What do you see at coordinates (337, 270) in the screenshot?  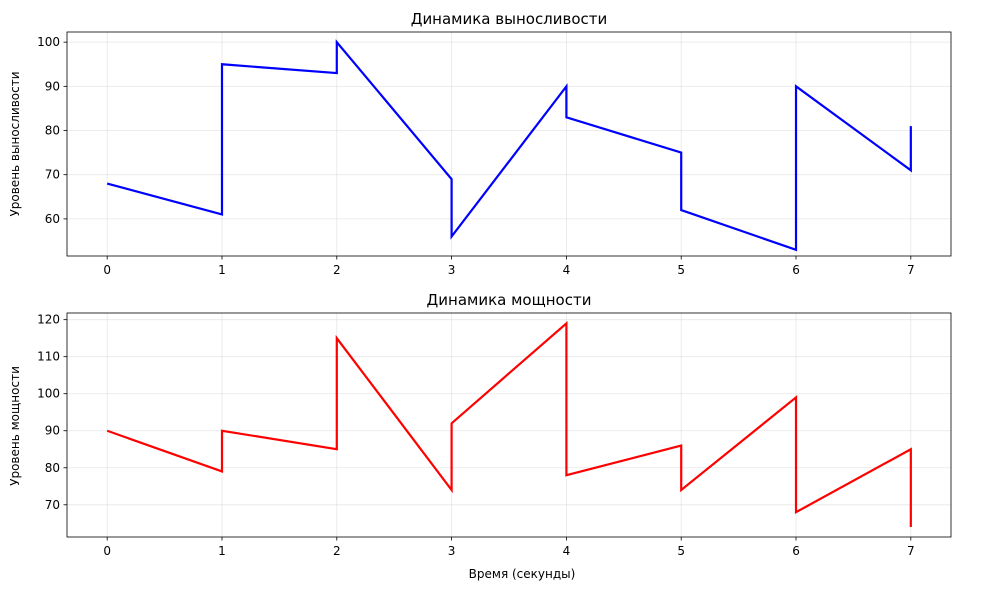 I see `endurance-x-tick-label: 2` at bounding box center [337, 270].